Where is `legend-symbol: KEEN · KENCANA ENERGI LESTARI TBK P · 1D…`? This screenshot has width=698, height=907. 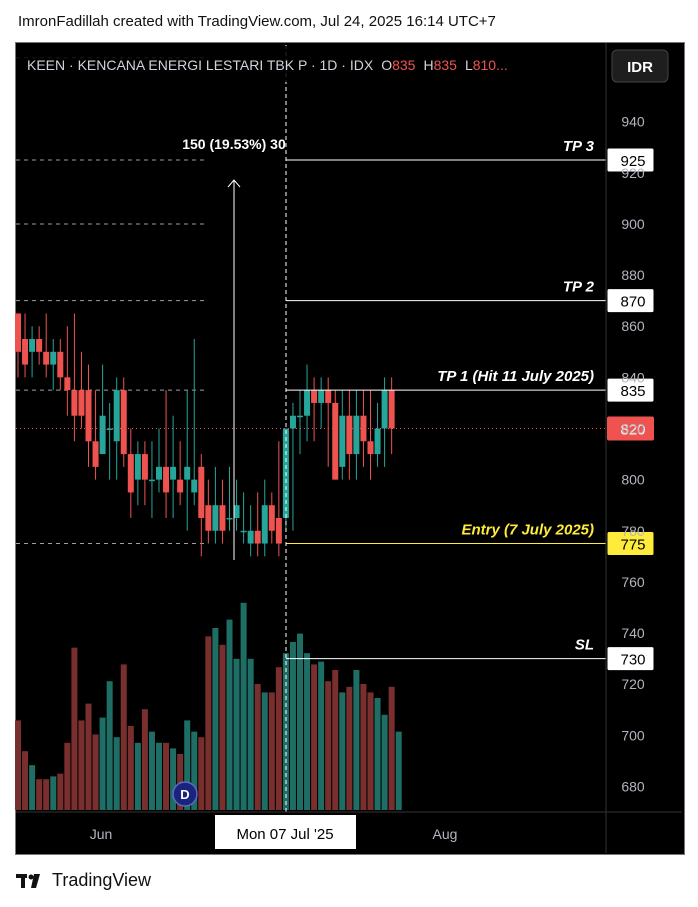 legend-symbol: KEEN · KENCANA ENERGI LESTARI TBK P · 1D… is located at coordinates (267, 65).